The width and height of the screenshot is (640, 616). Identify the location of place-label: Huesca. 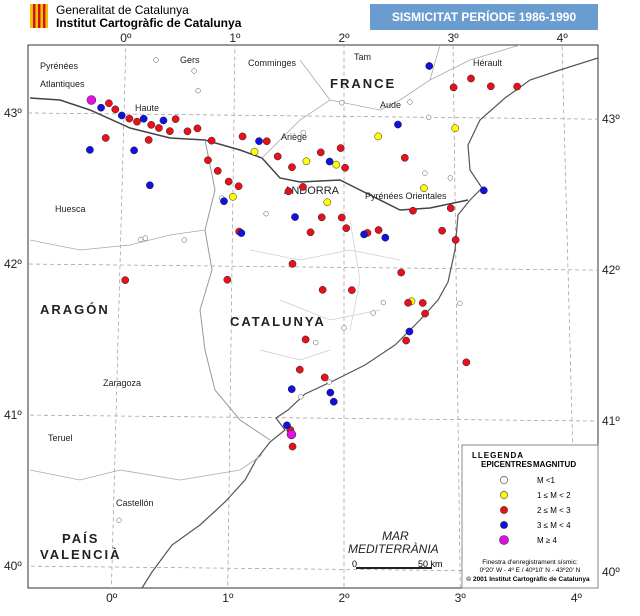
(70, 209).